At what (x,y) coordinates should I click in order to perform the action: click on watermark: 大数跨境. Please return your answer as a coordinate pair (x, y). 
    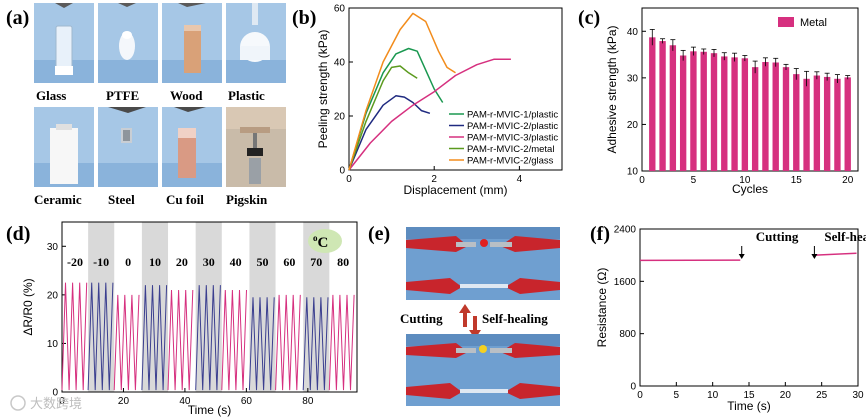
    Looking at the image, I should click on (46, 403).